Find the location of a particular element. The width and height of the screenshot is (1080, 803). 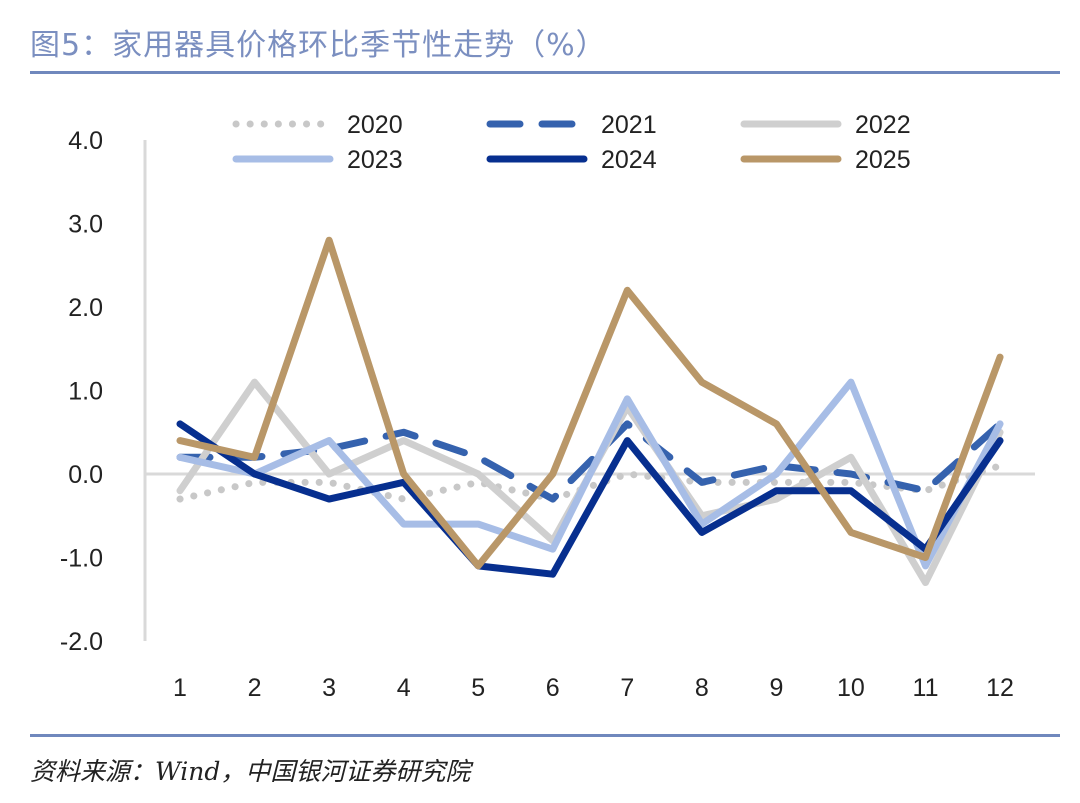

legend-label-2023: 2023 is located at coordinates (375, 160).